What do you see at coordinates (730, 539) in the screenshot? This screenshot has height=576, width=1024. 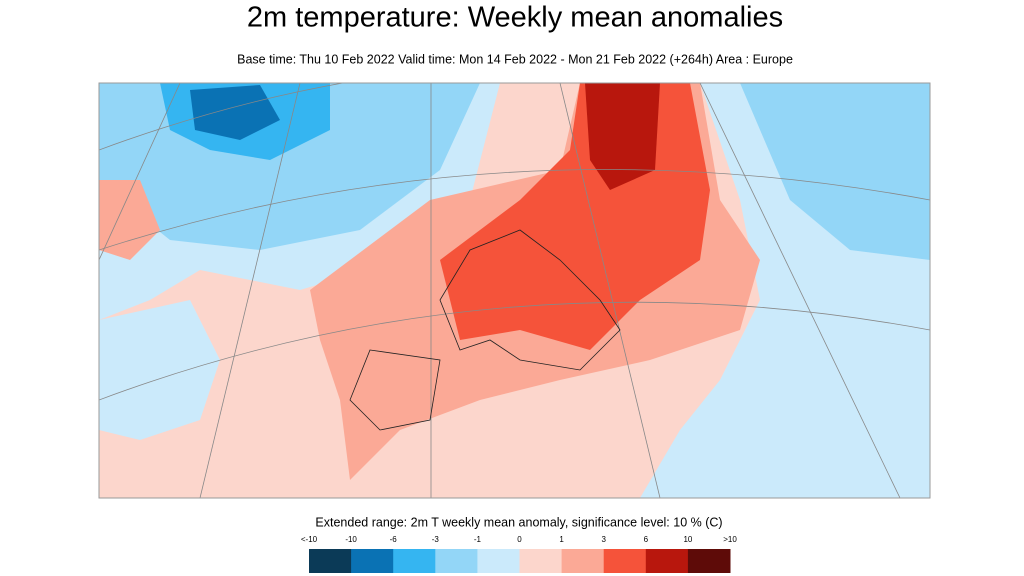 I see `colorbar-label: >10` at bounding box center [730, 539].